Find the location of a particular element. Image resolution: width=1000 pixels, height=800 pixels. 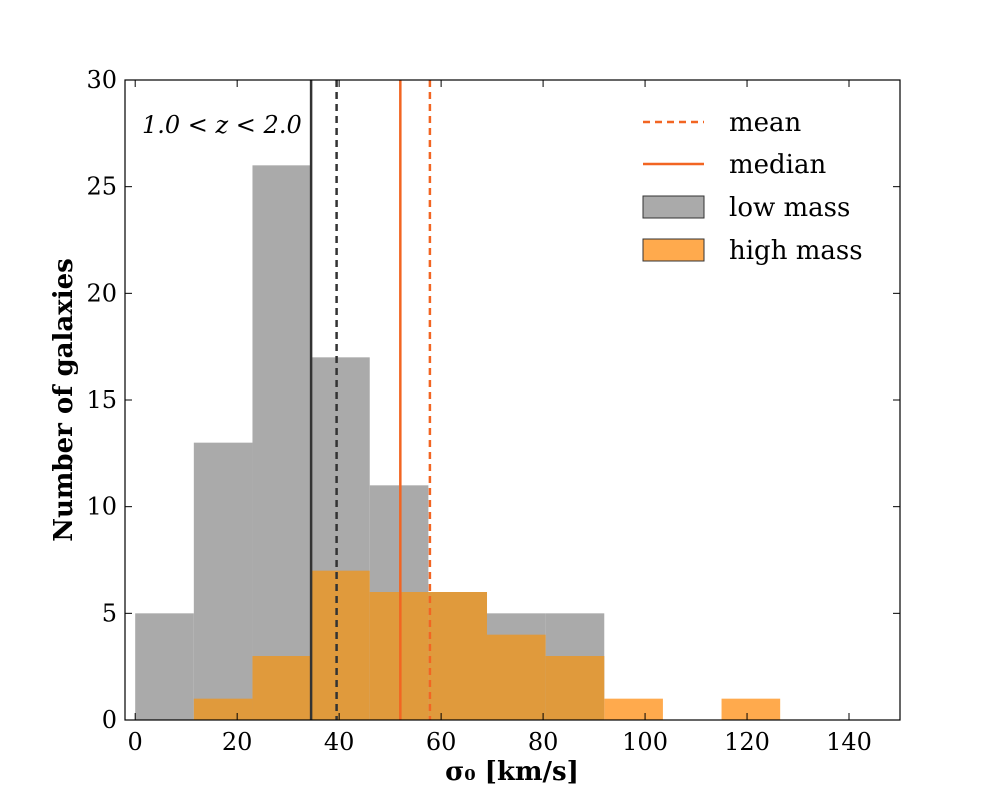

redshift-annotation: 1.0 < z < 2.0 is located at coordinates (222, 125).